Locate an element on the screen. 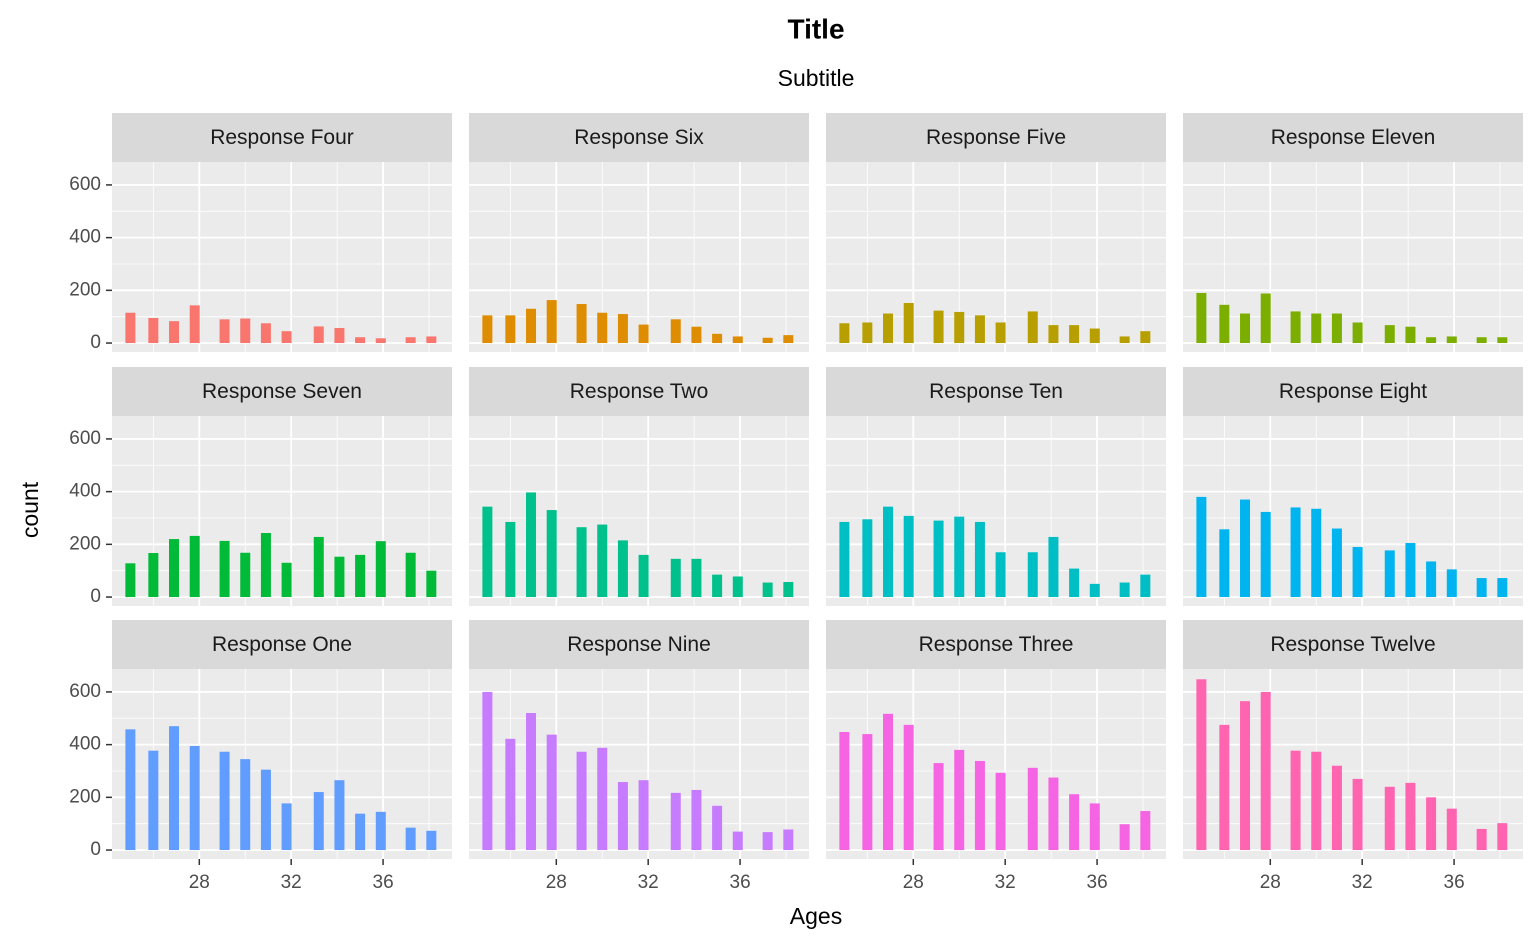 The width and height of the screenshot is (1540, 951). strip-label: Response Five is located at coordinates (996, 137).